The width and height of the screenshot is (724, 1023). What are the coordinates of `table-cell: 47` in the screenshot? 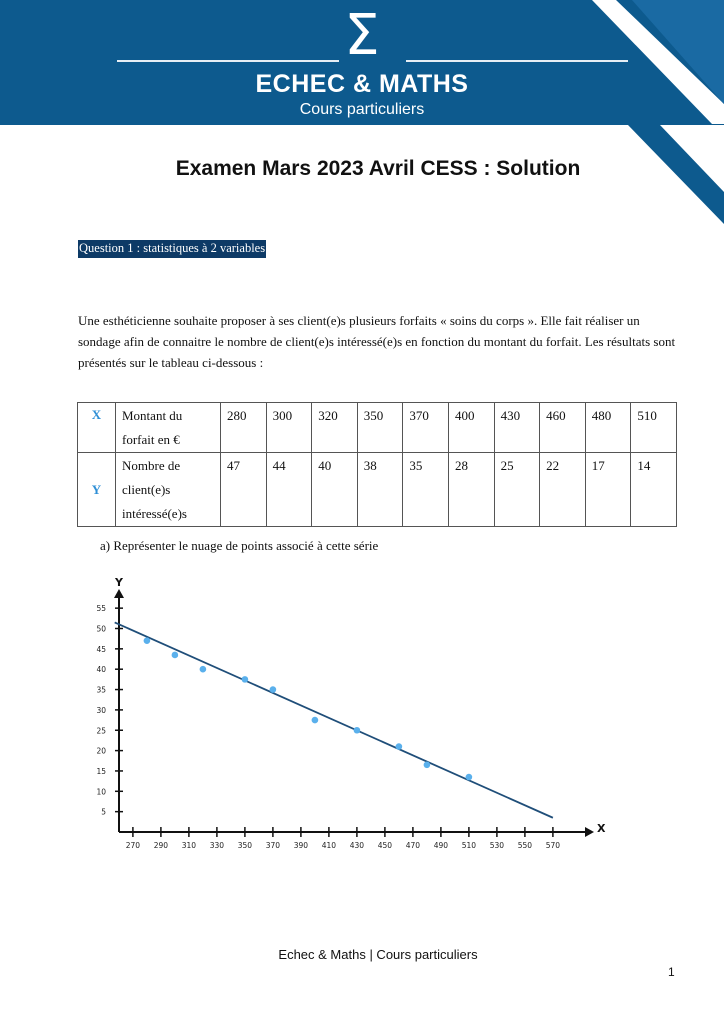 It's located at (243, 489).